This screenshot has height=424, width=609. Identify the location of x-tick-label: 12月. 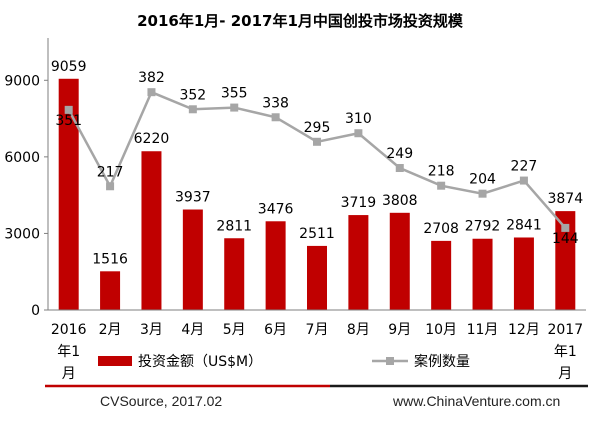
(524, 330).